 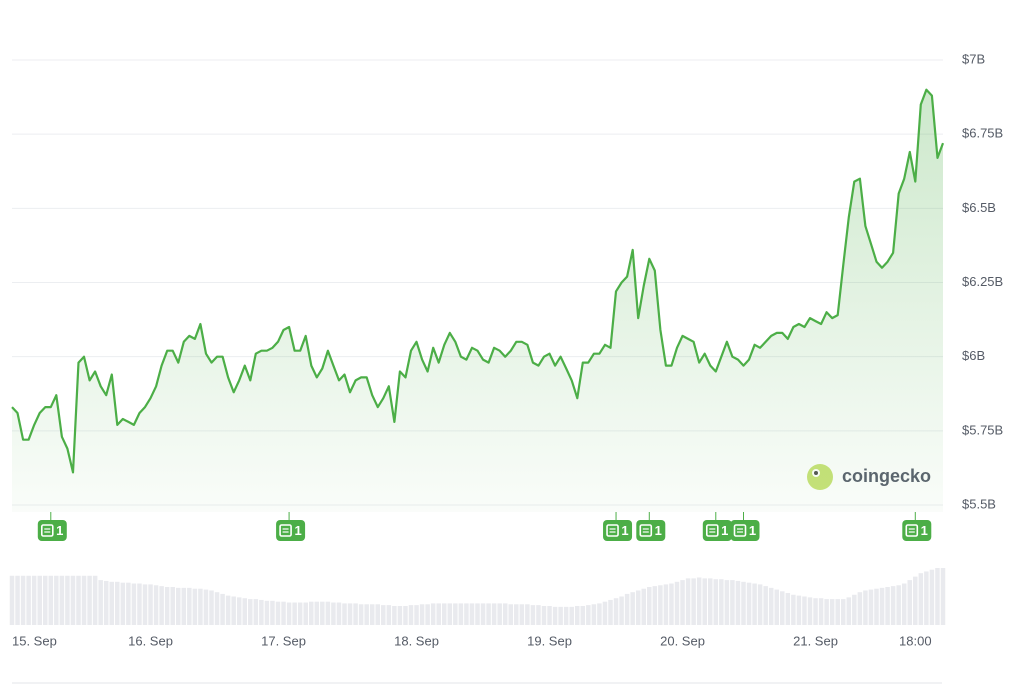 I want to click on y-tick-label: $7B, so click(x=973, y=58).